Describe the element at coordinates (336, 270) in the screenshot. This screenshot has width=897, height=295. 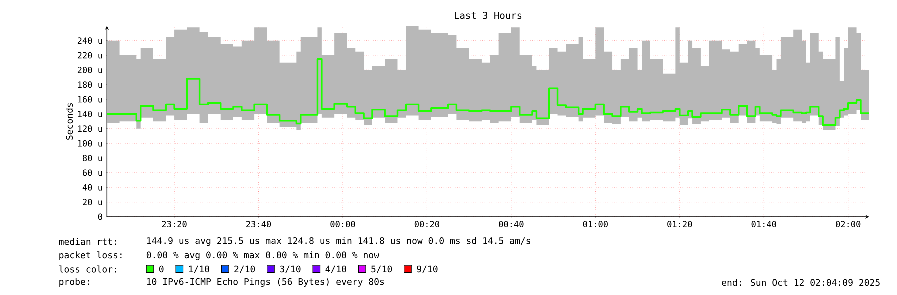
I see `legend-label: 4/10` at that location.